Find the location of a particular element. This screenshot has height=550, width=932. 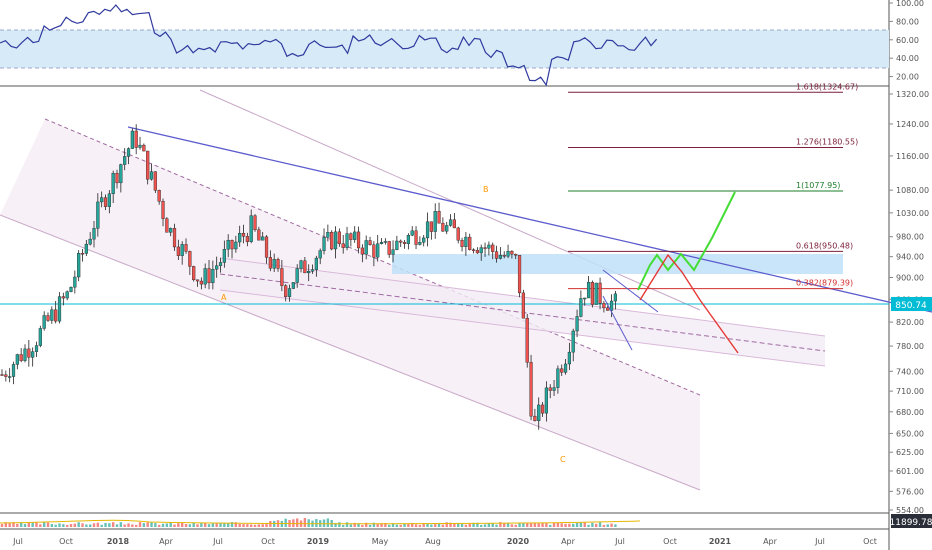

price-tick-label: 601.00 is located at coordinates (910, 471).